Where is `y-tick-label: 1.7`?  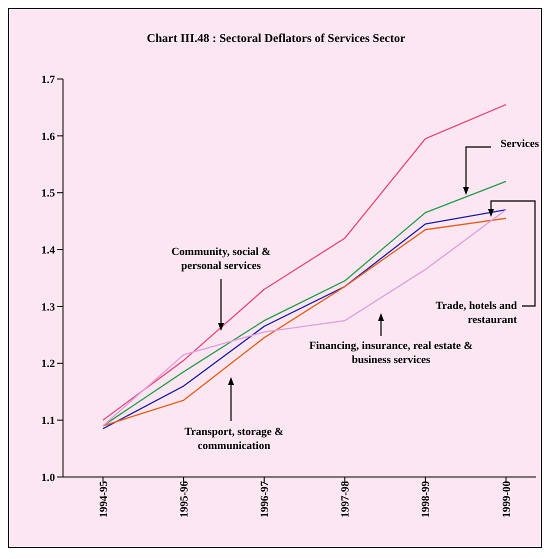 y-tick-label: 1.7 is located at coordinates (48, 80).